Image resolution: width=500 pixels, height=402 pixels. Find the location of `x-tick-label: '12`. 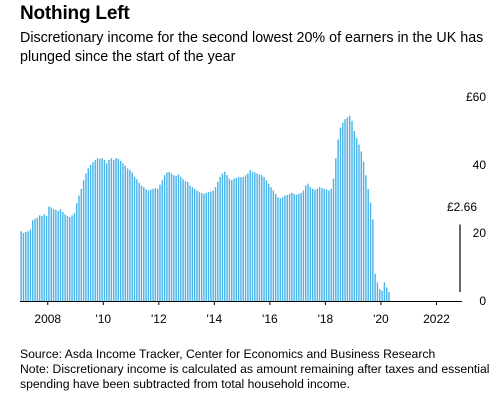

x-tick-label: '12 is located at coordinates (159, 319).